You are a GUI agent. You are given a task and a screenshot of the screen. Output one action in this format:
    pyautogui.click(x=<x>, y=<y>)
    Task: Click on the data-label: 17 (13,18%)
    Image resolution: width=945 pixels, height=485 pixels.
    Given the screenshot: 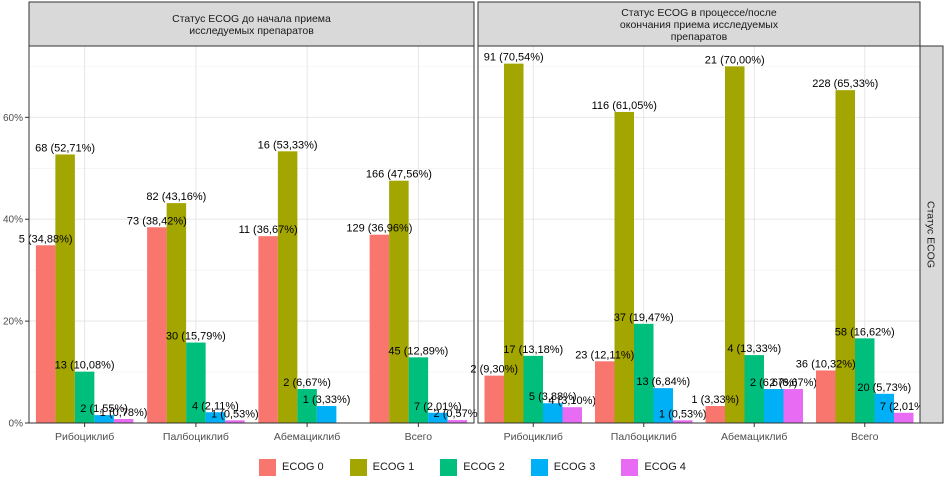 What is the action you would take?
    pyautogui.click(x=533, y=350)
    